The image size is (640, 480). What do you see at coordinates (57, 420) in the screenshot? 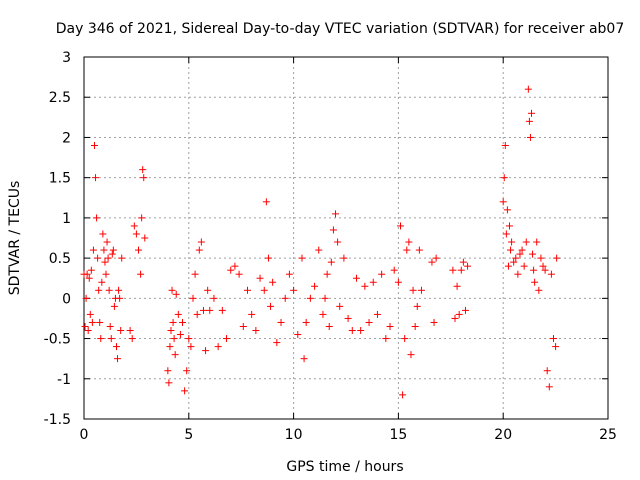
I see `y-tick-label: -1.5` at bounding box center [57, 420].